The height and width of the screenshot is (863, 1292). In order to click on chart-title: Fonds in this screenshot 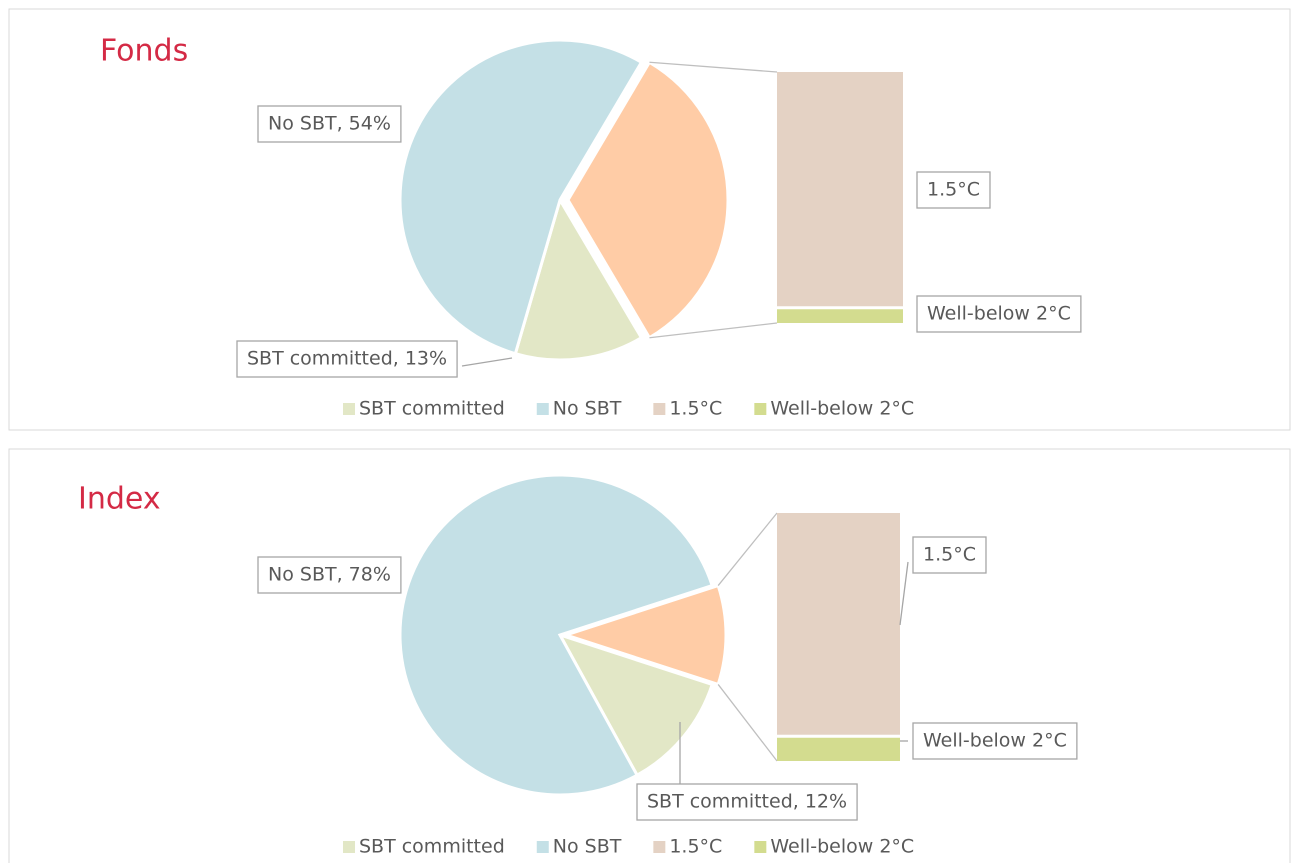, I will do `click(144, 51)`.